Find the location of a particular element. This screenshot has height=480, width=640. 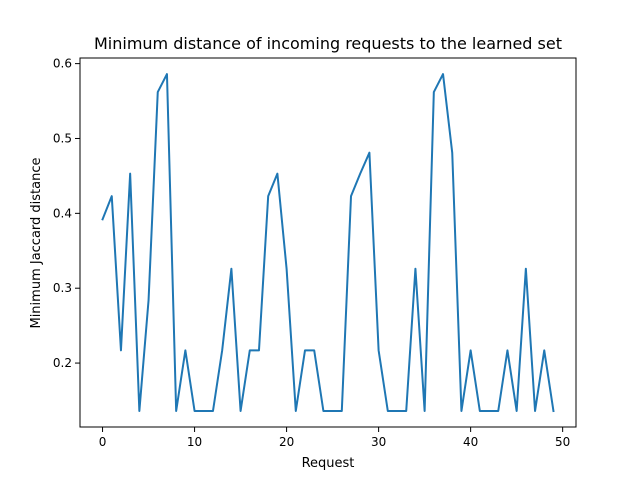

x-axis: 0 10 20 30 40 50 is located at coordinates (334, 438).